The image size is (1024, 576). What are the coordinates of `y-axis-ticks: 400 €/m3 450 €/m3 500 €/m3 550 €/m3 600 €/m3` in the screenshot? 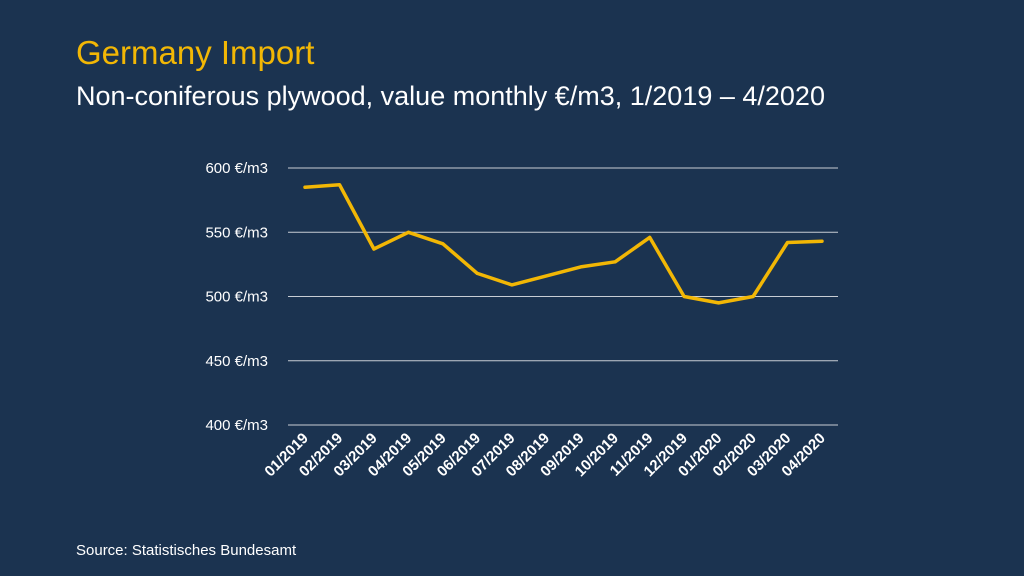 It's located at (236, 297).